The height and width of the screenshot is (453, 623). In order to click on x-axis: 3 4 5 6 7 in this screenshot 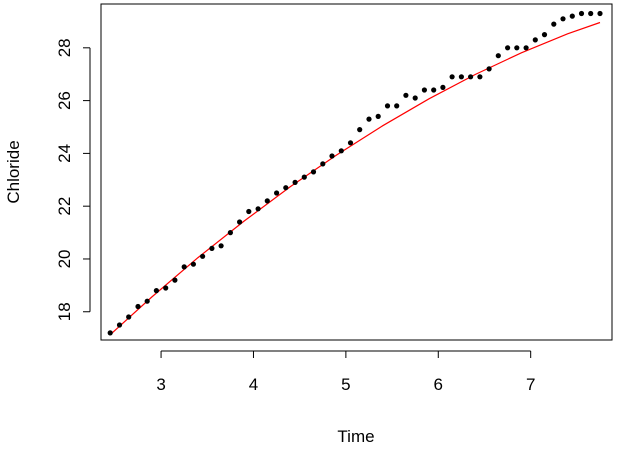, I will do `click(345, 372)`.